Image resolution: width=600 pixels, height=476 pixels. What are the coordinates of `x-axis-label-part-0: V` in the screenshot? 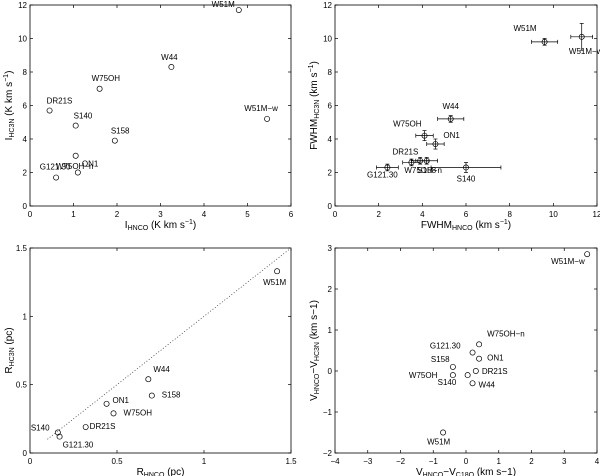 It's located at (419, 471).